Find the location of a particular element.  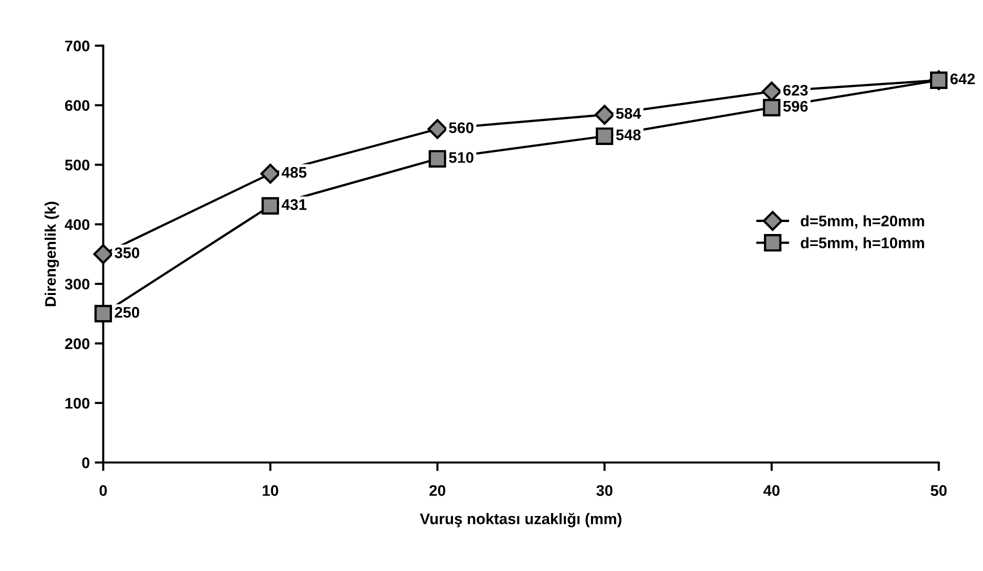

data-label: 485 is located at coordinates (294, 172).